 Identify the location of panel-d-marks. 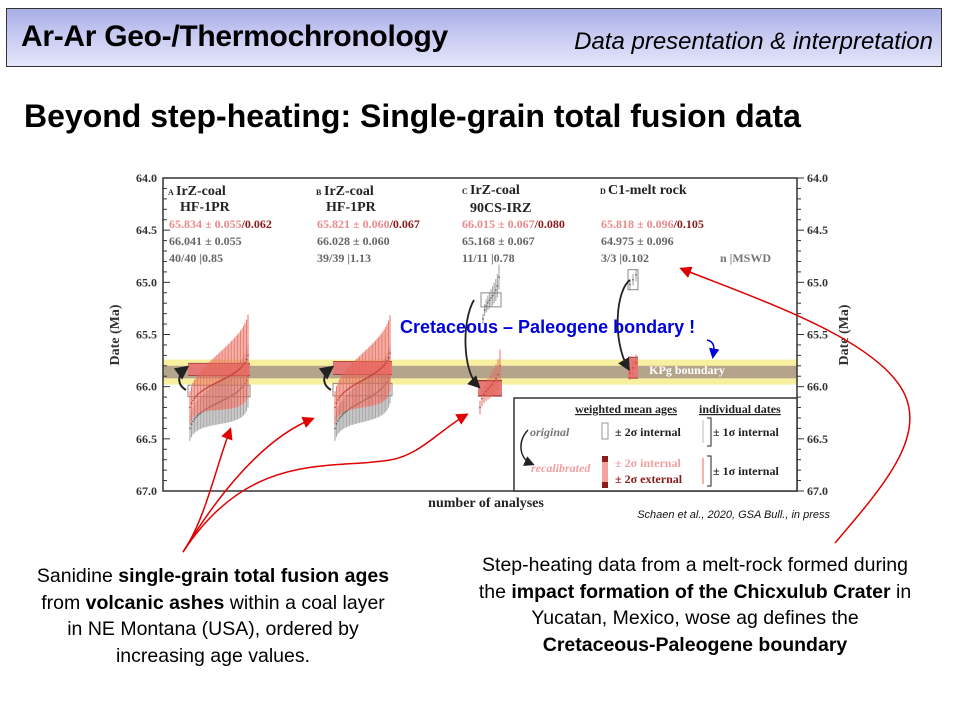
(633, 324).